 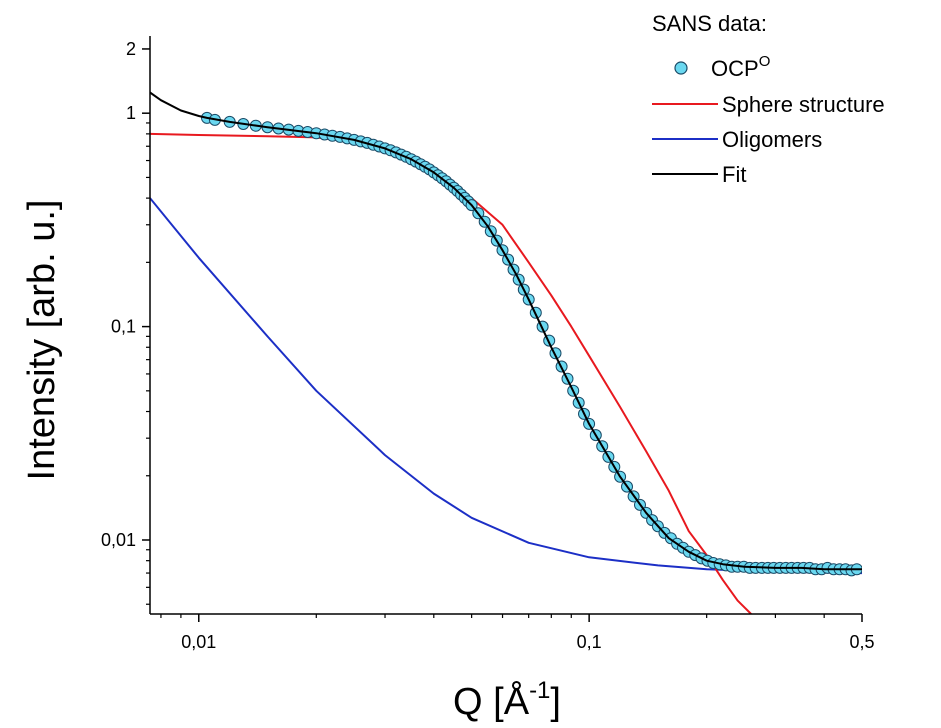 I want to click on legend-label-ocp: OCPO, so click(x=740, y=67).